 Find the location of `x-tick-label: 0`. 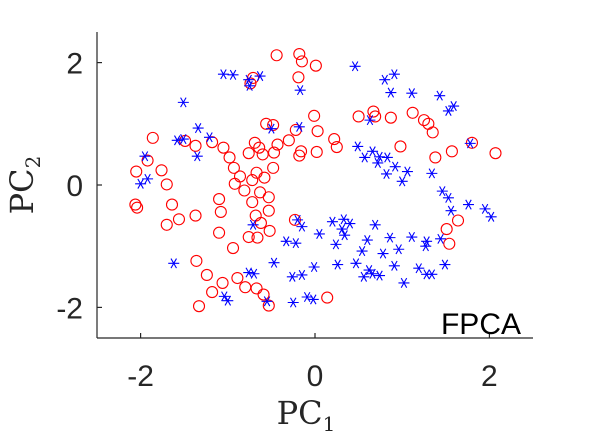

x-tick-label: 0 is located at coordinates (315, 376).